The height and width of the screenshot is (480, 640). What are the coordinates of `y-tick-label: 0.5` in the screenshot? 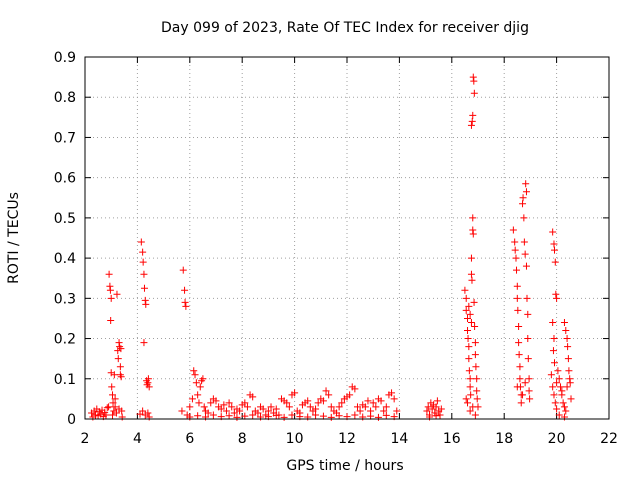 It's located at (65, 219).